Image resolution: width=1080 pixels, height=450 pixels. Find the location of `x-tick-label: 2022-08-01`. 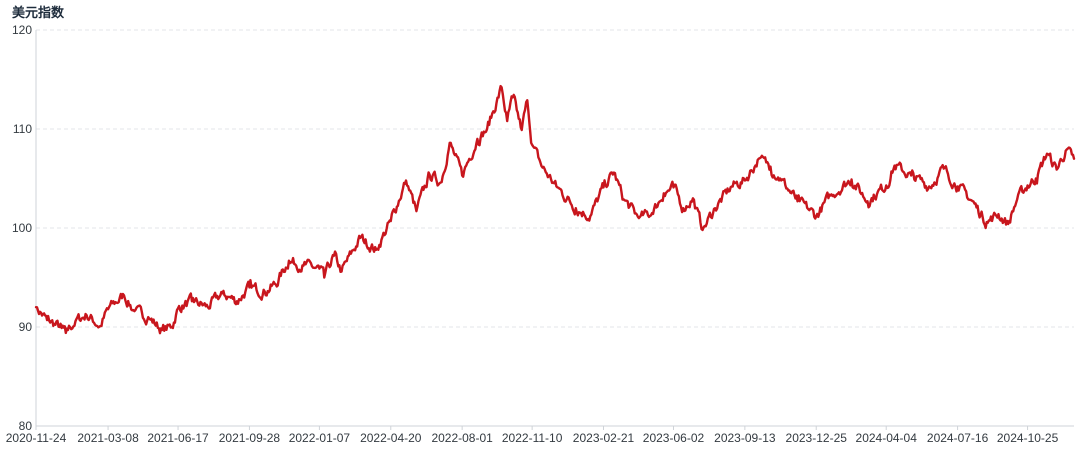

x-tick-label: 2022-08-01 is located at coordinates (462, 438).